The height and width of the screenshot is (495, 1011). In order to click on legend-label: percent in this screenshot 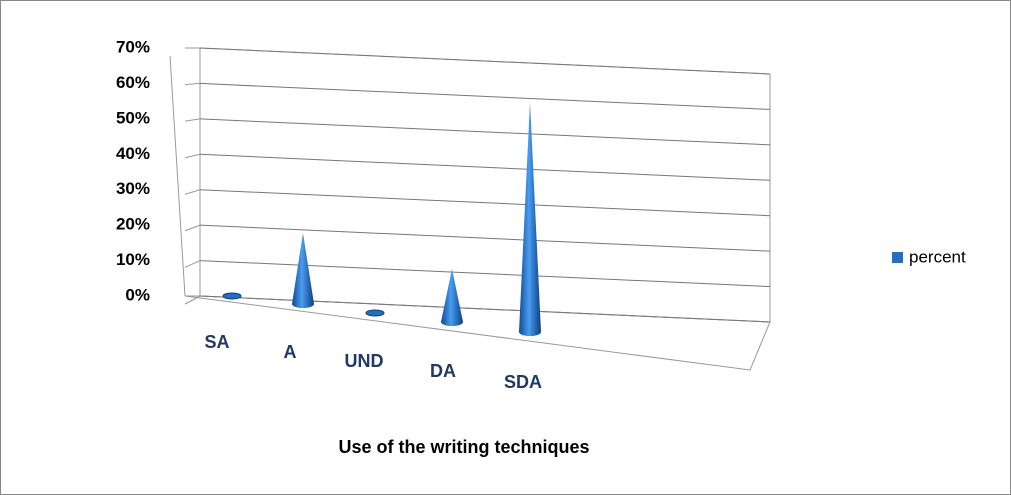, I will do `click(937, 256)`.